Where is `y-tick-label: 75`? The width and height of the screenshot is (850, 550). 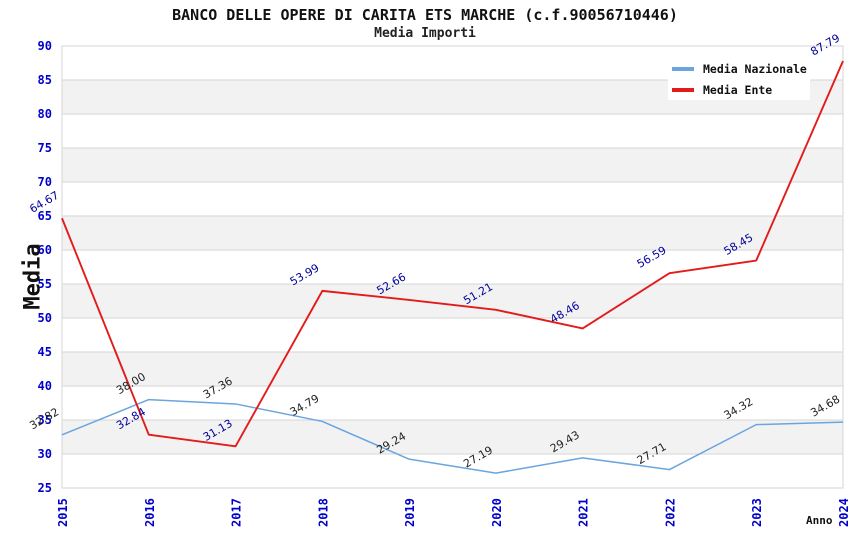 y-tick-label: 75 is located at coordinates (45, 148).